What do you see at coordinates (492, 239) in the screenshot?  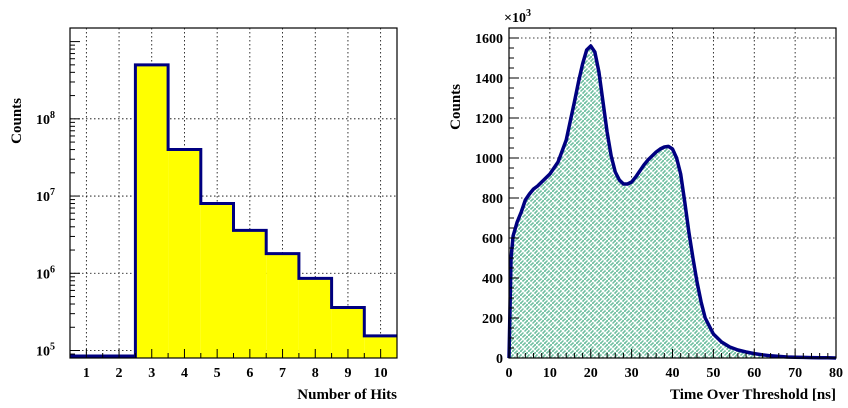 I see `tot-y-tick-label: 600` at bounding box center [492, 239].